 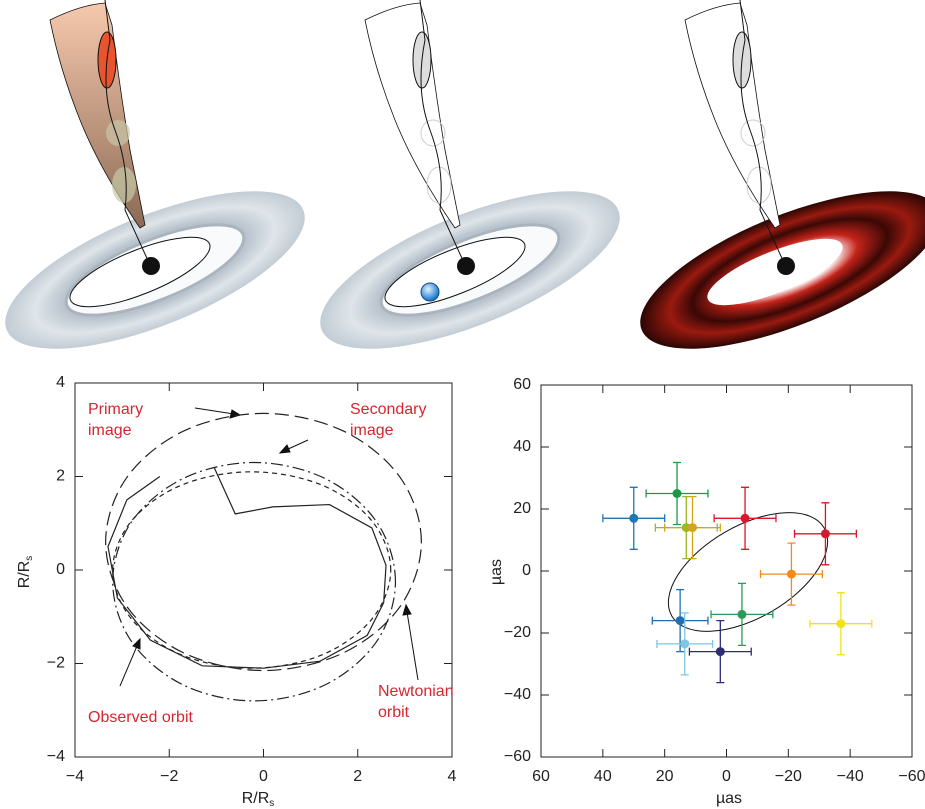 What do you see at coordinates (56, 756) in the screenshot?
I see `y-tick-label: −4` at bounding box center [56, 756].